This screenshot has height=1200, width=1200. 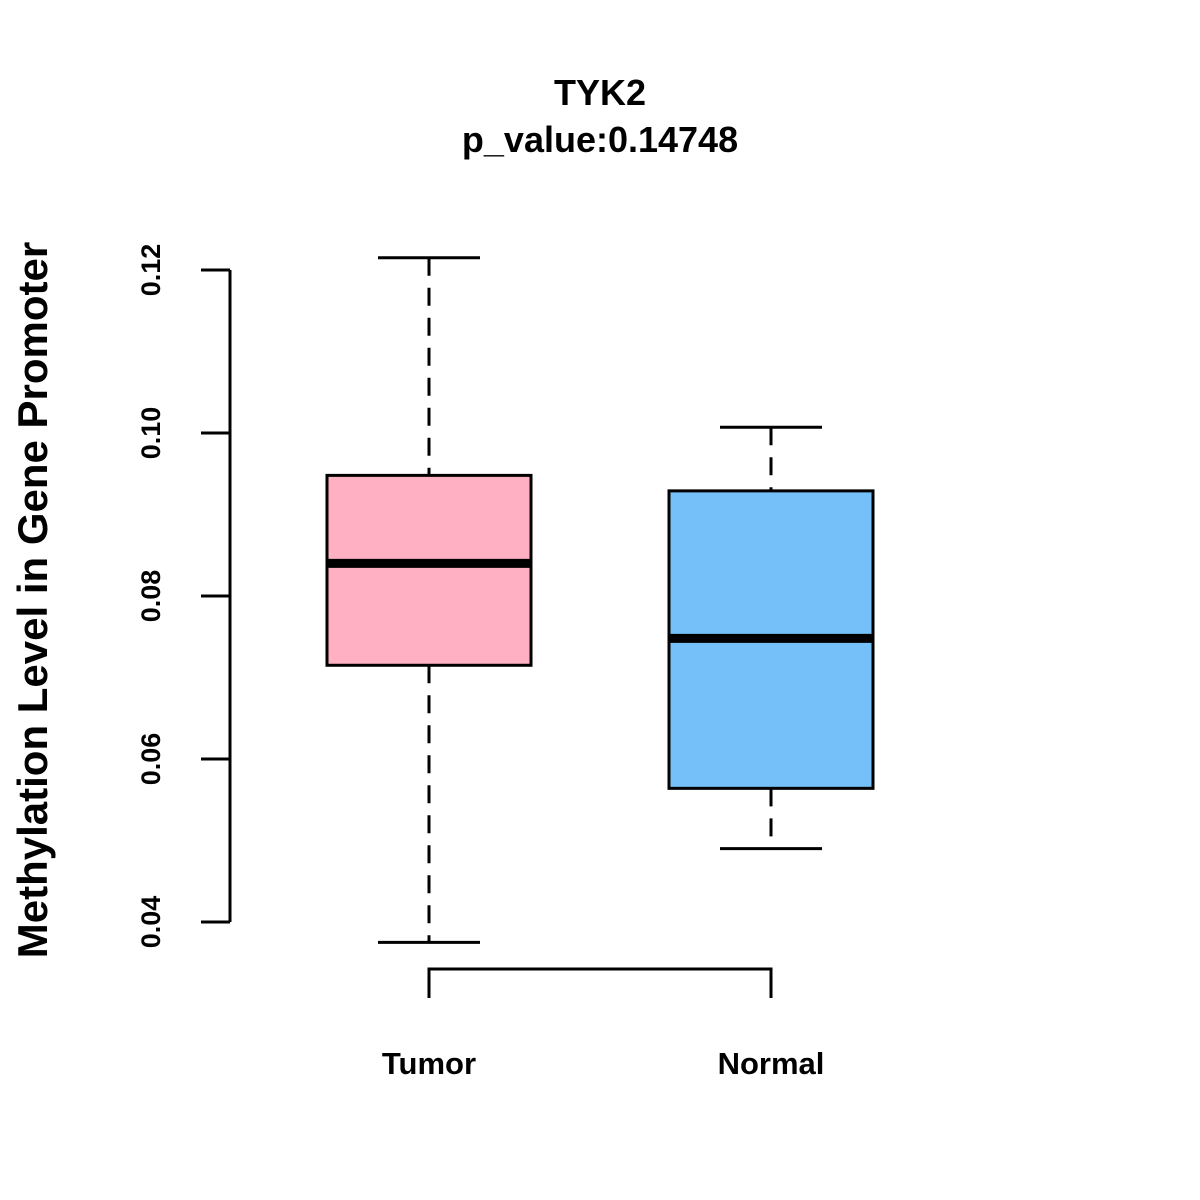 I want to click on x-category-label: Normal, so click(x=771, y=1063).